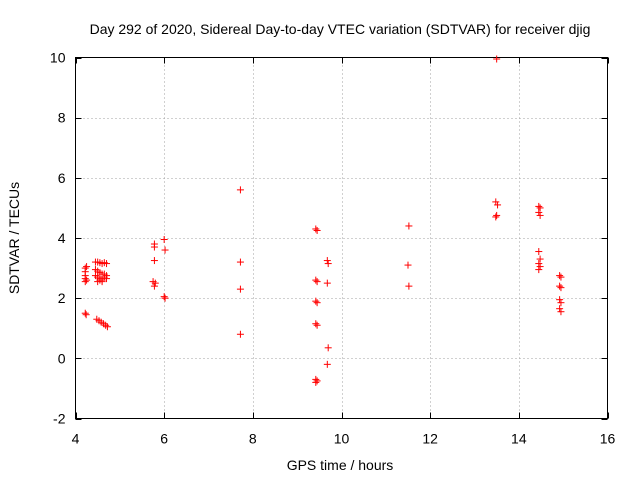 Image resolution: width=640 pixels, height=480 pixels. Describe the element at coordinates (340, 465) in the screenshot. I see `x-axis-label: GPS time / hours` at that location.